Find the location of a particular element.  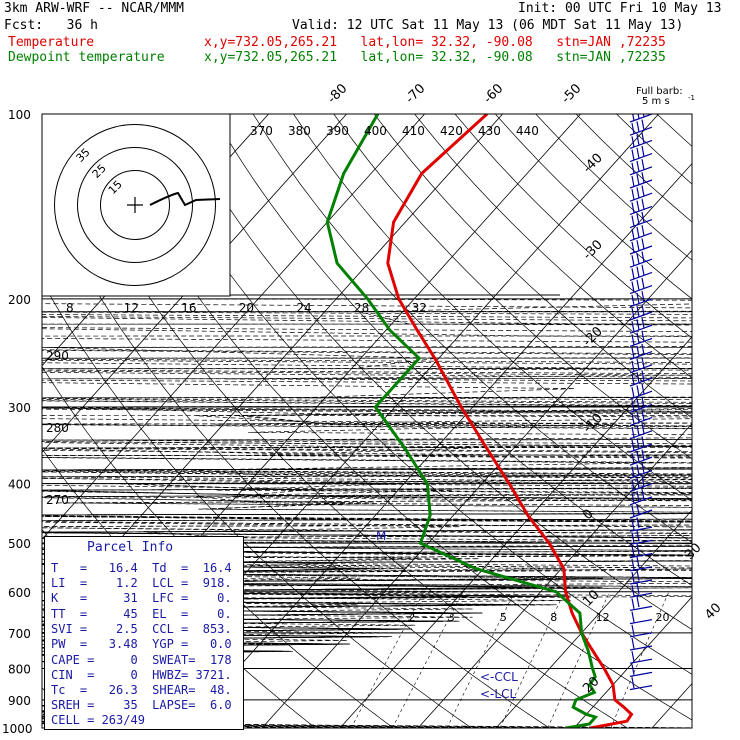

isotherm-tick-label: -40 is located at coordinates (593, 164).